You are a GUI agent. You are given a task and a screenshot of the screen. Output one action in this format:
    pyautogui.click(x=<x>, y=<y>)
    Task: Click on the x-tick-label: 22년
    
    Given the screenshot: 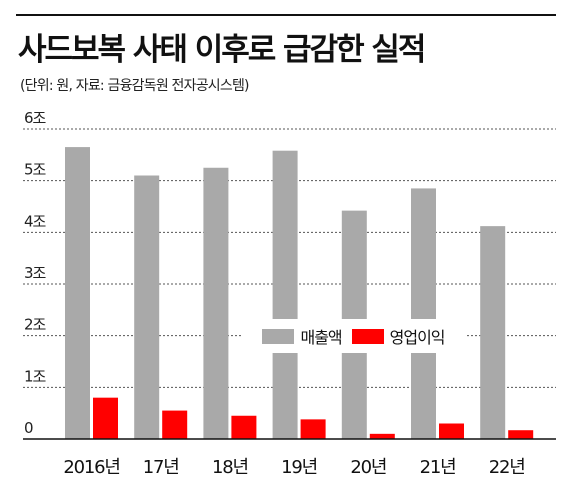 What is the action you would take?
    pyautogui.click(x=507, y=467)
    